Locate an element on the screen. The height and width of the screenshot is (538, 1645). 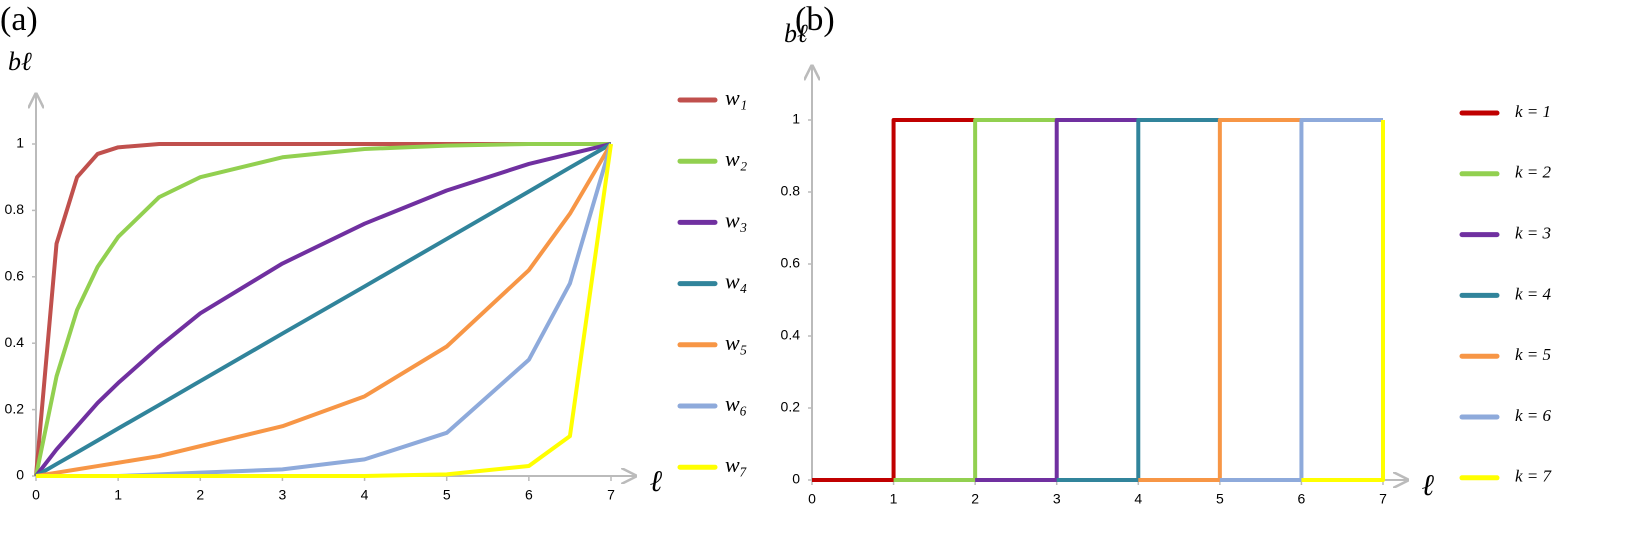
legend-label: k = 7 is located at coordinates (1534, 476).